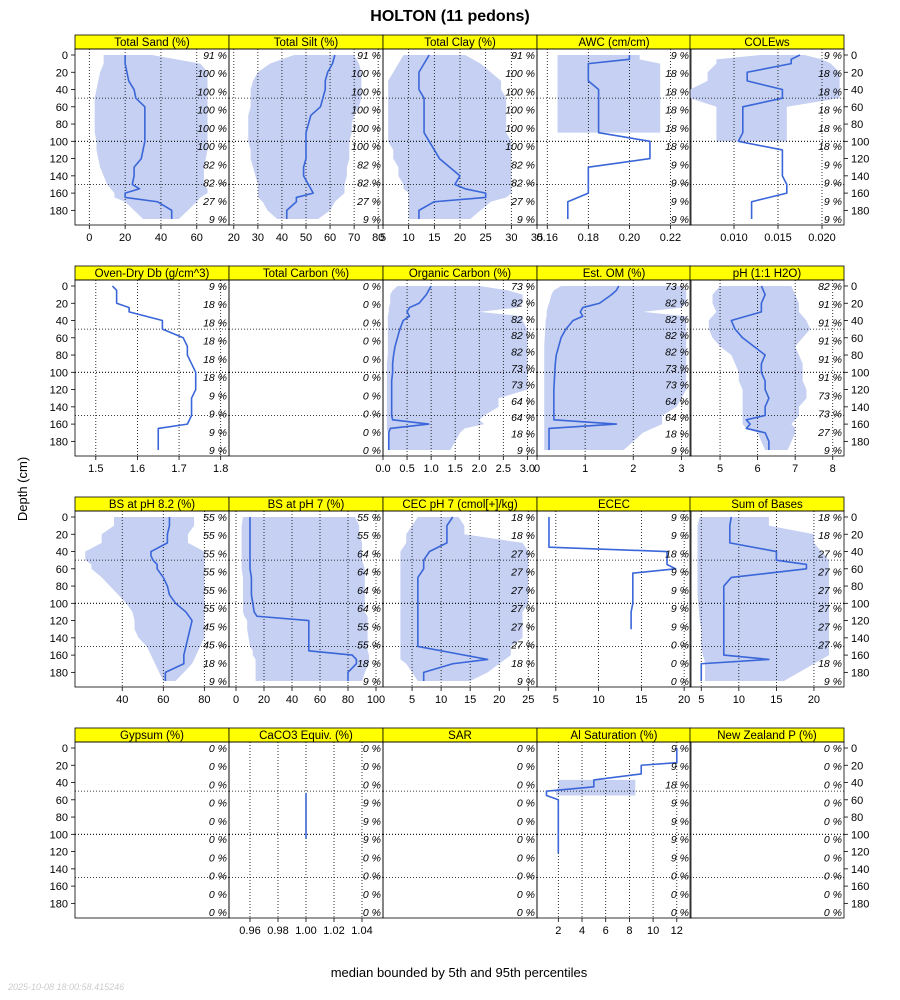  I want to click on x-tick-label: 3.0, so click(527, 469).